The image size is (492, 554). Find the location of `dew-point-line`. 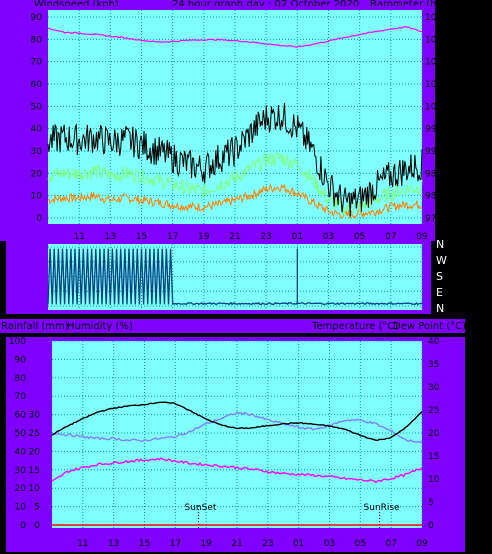

dew-point-line is located at coordinates (237, 470).